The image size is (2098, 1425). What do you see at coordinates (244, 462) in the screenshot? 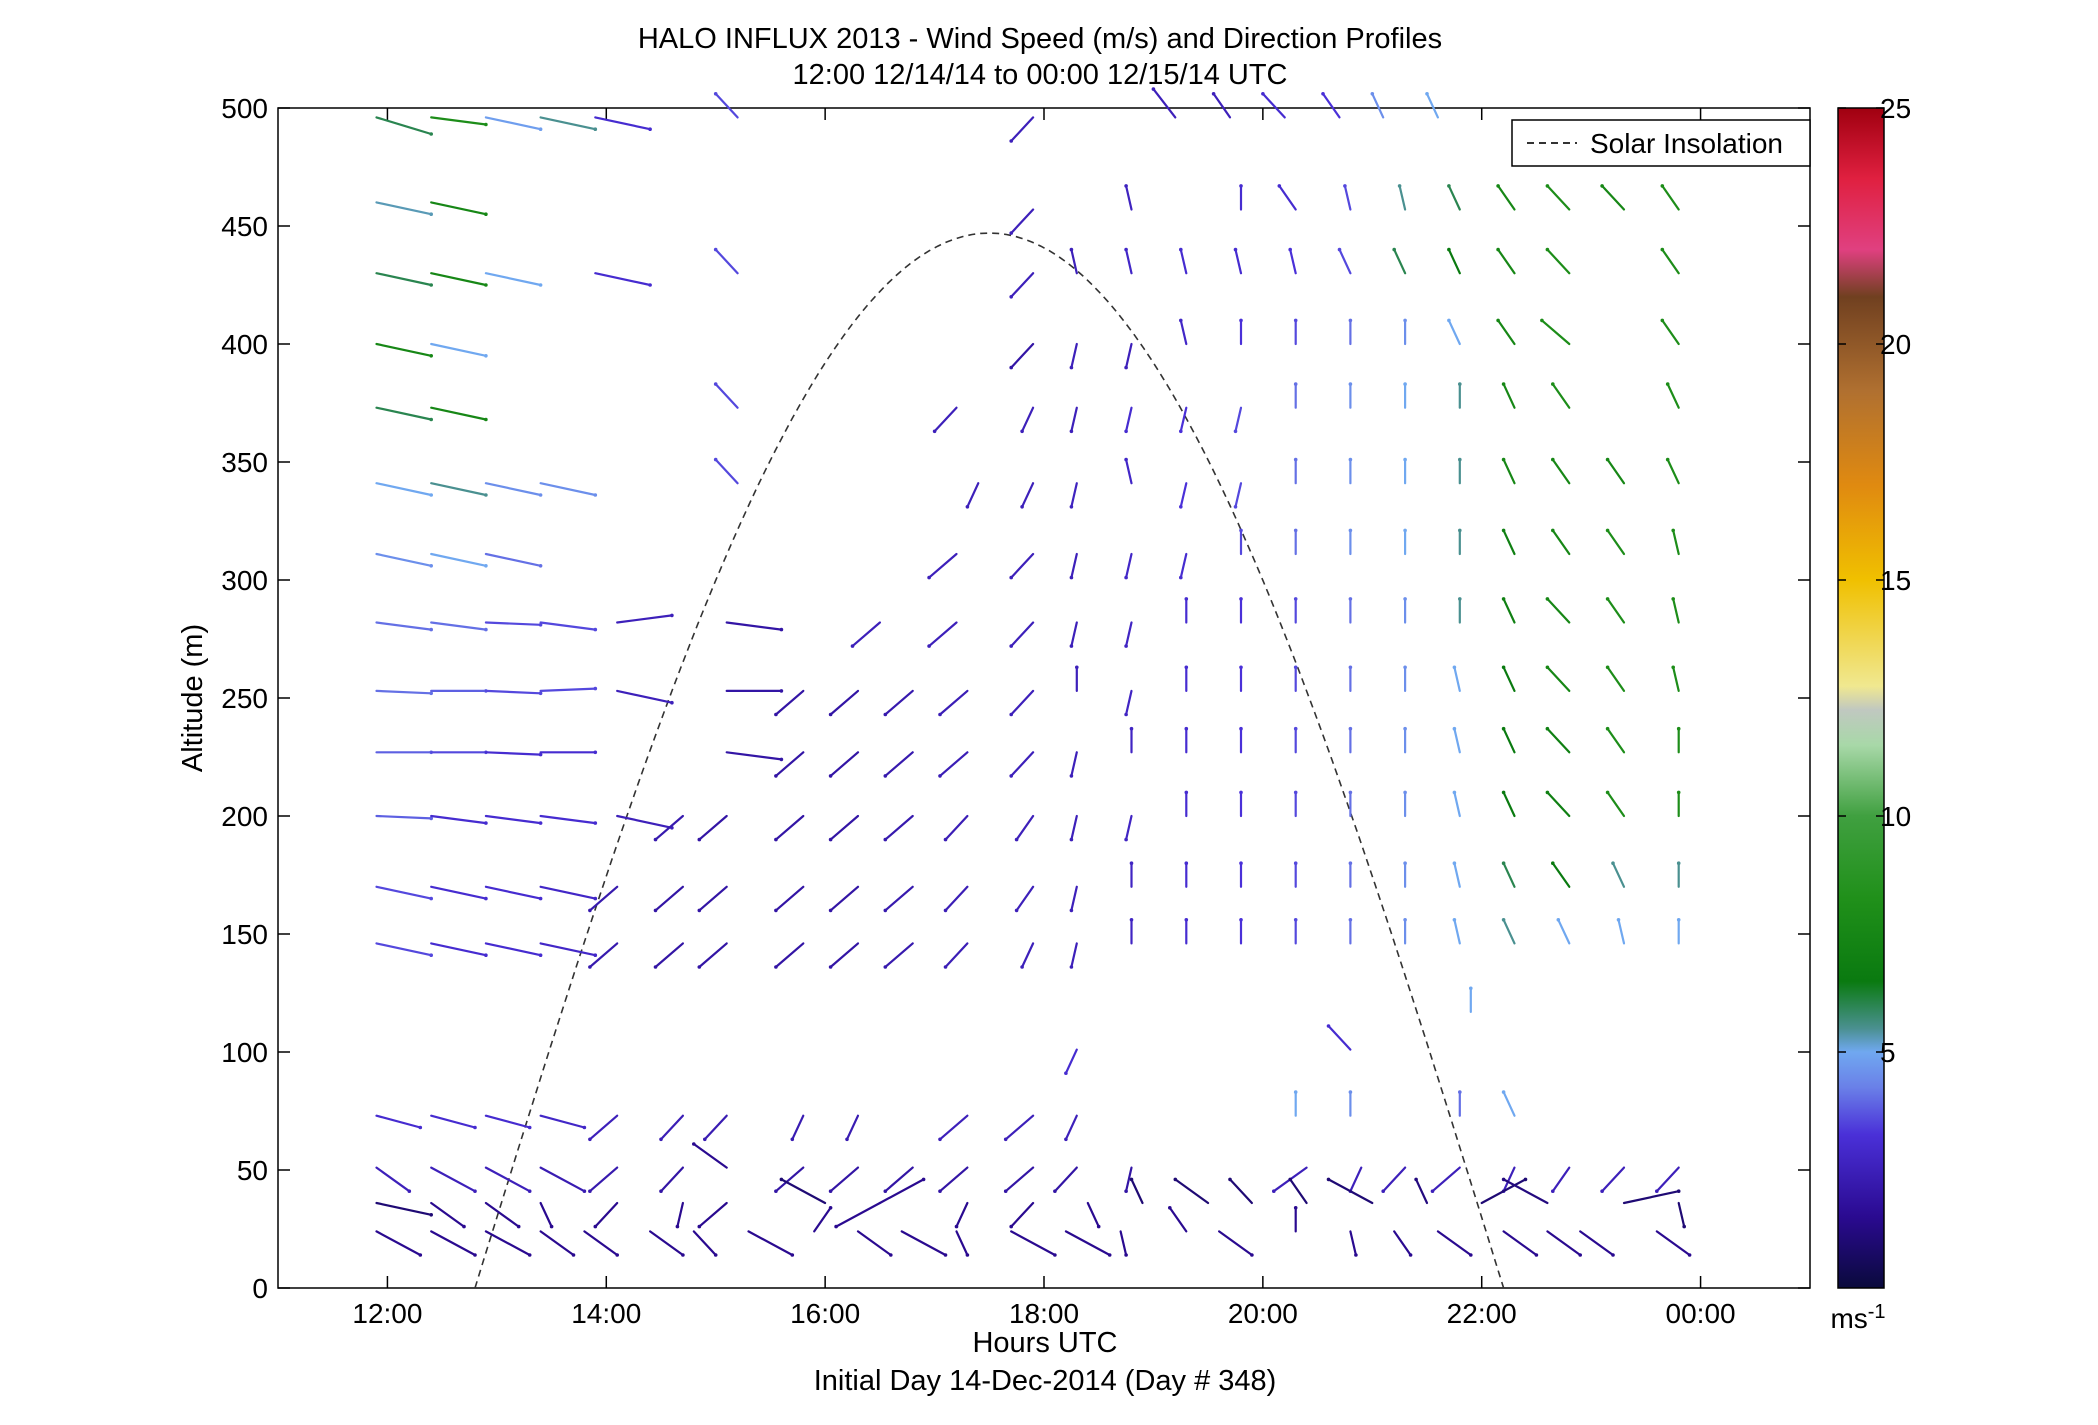
I see `y-tick-label: 350` at bounding box center [244, 462].